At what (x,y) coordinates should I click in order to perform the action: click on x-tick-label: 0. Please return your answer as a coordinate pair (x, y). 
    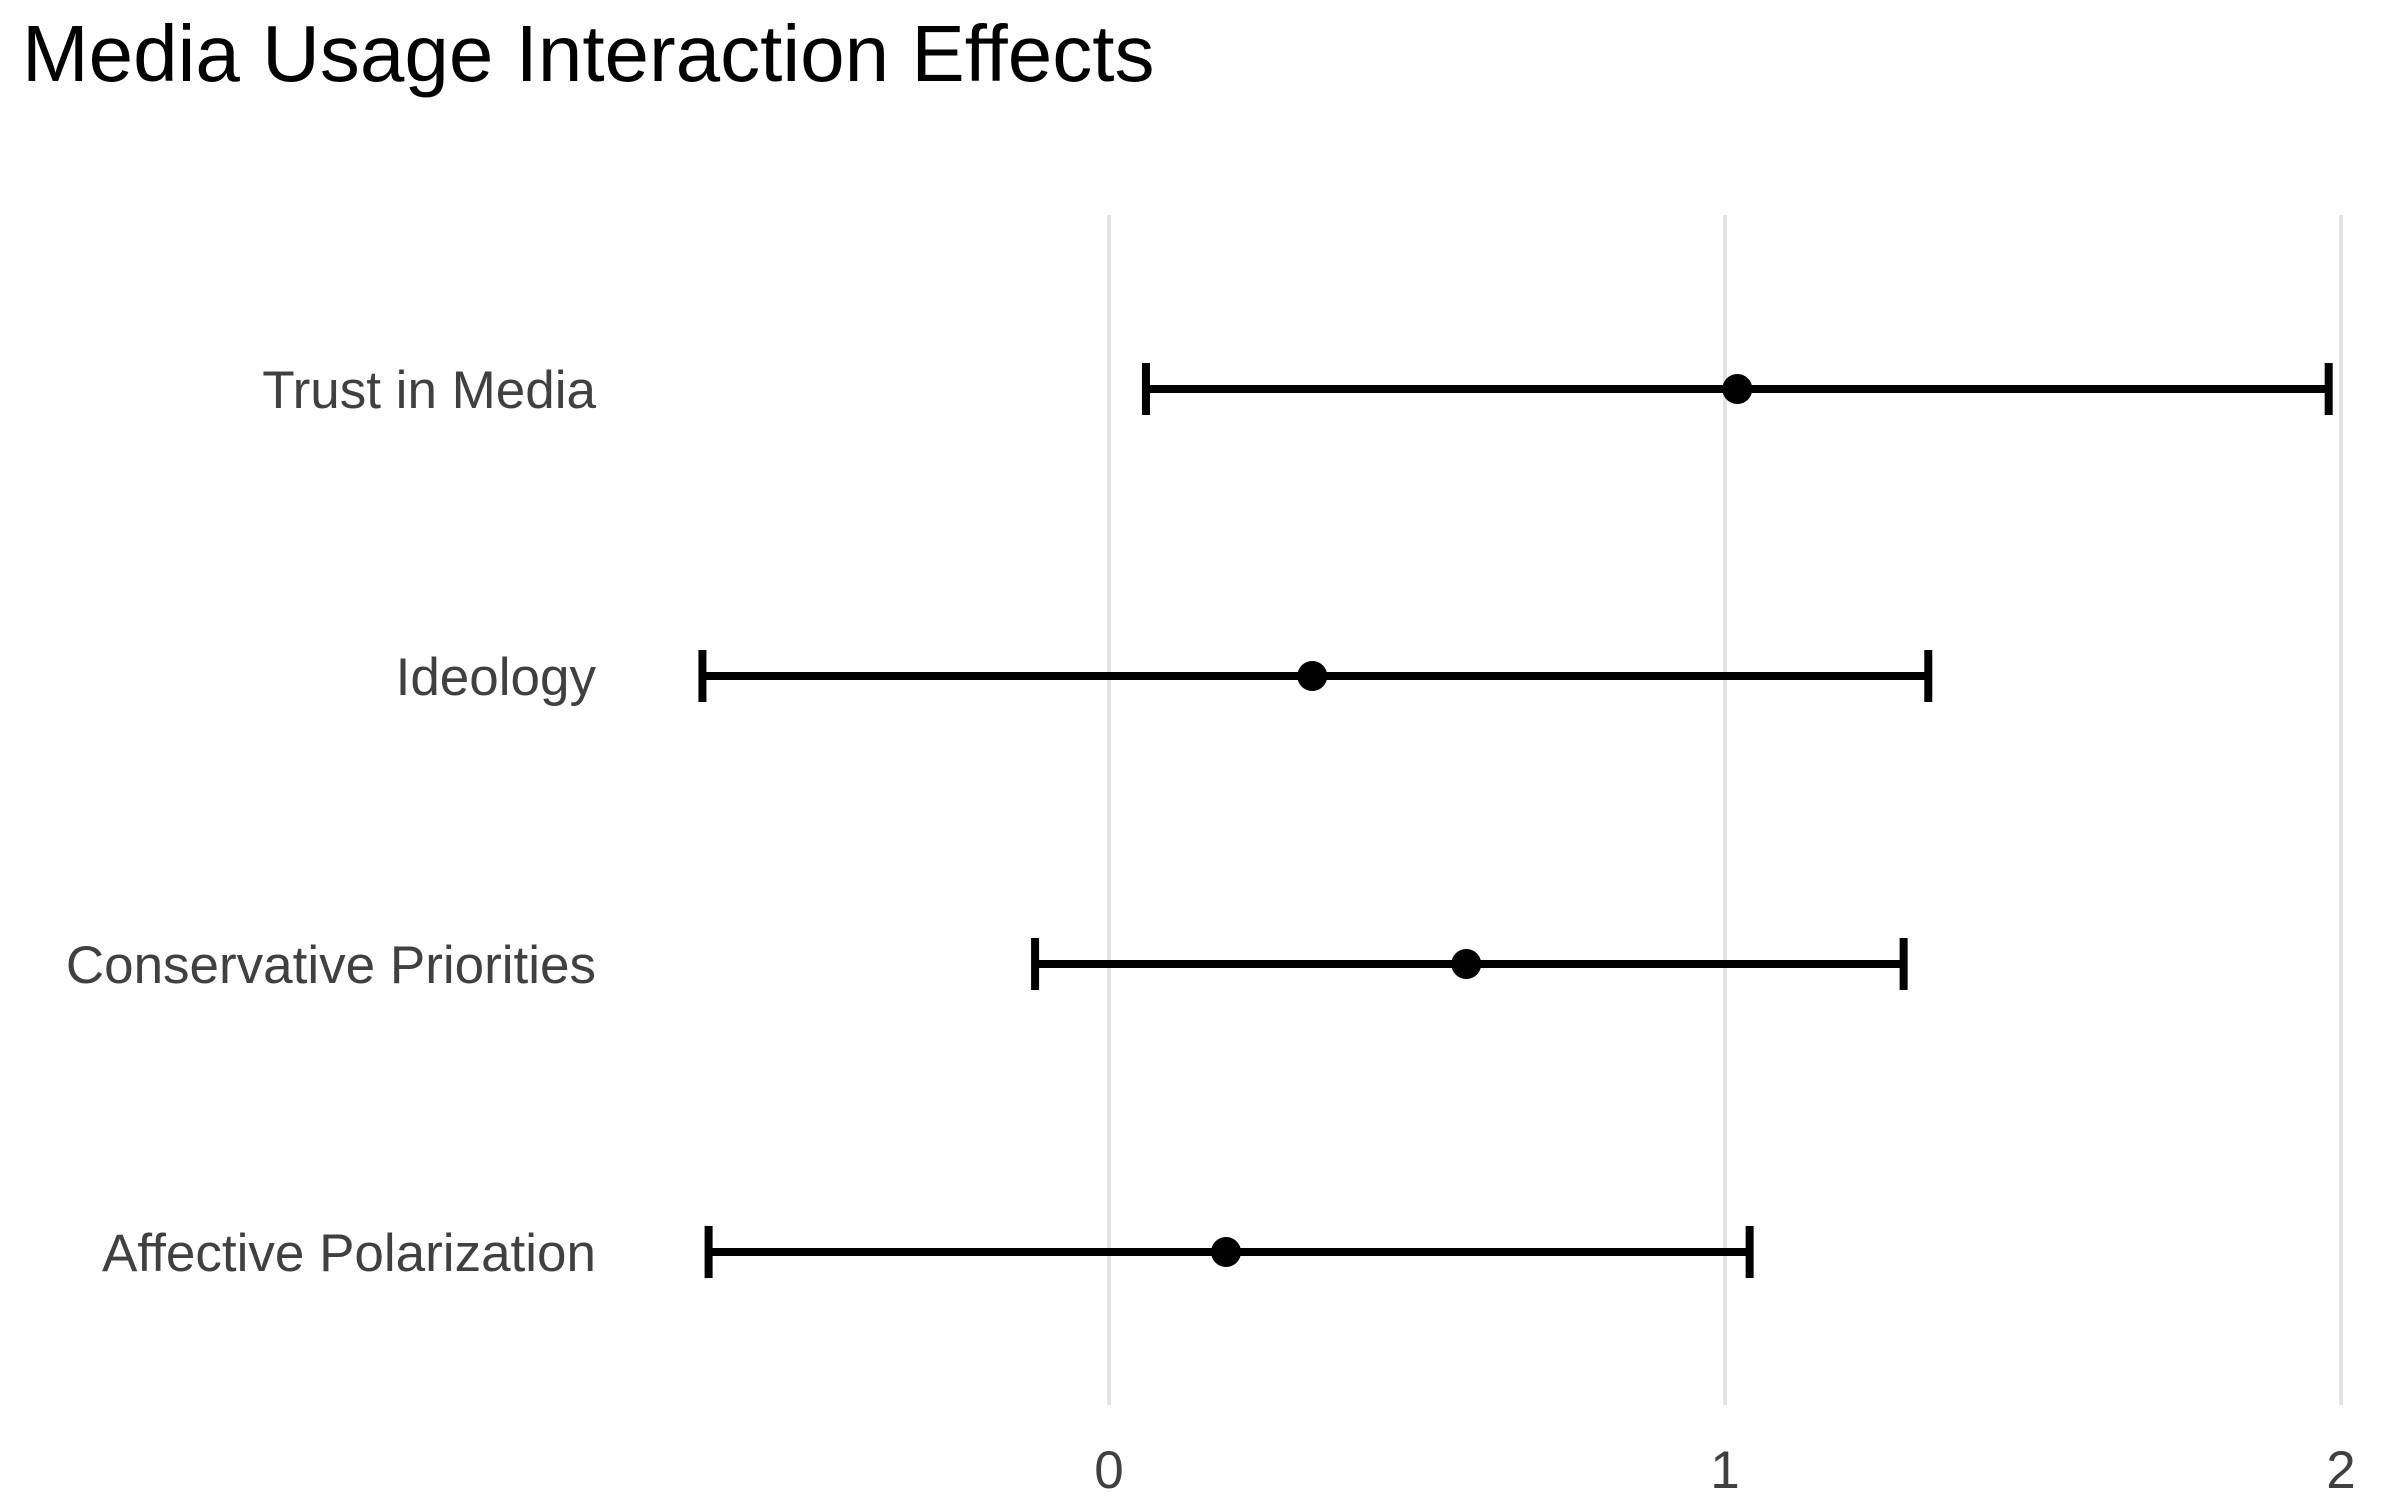
    Looking at the image, I should click on (1108, 1470).